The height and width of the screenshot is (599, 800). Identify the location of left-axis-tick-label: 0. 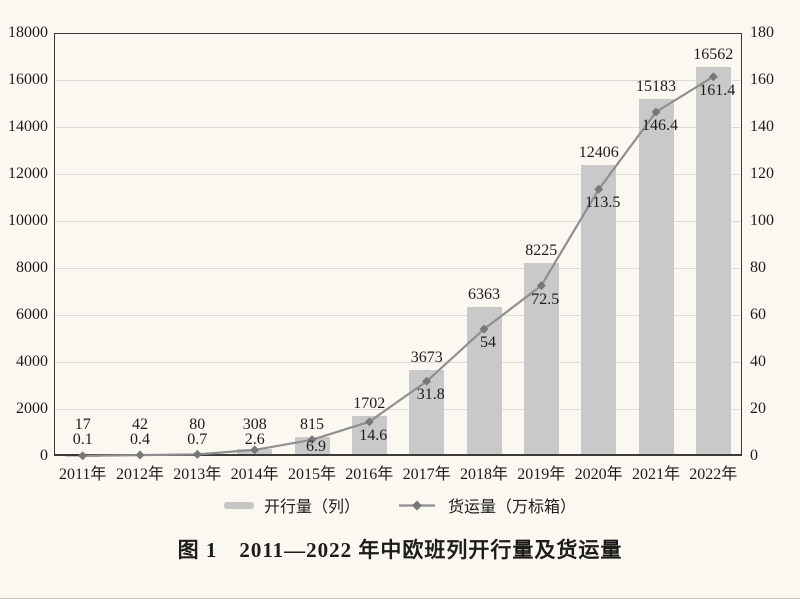
(44, 455).